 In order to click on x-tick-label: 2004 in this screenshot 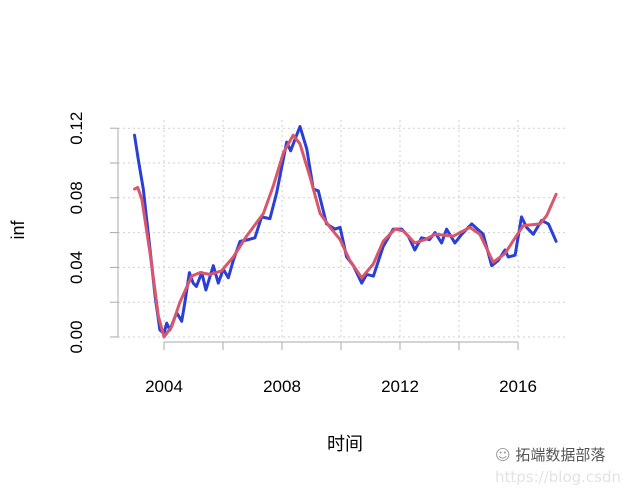, I will do `click(164, 386)`.